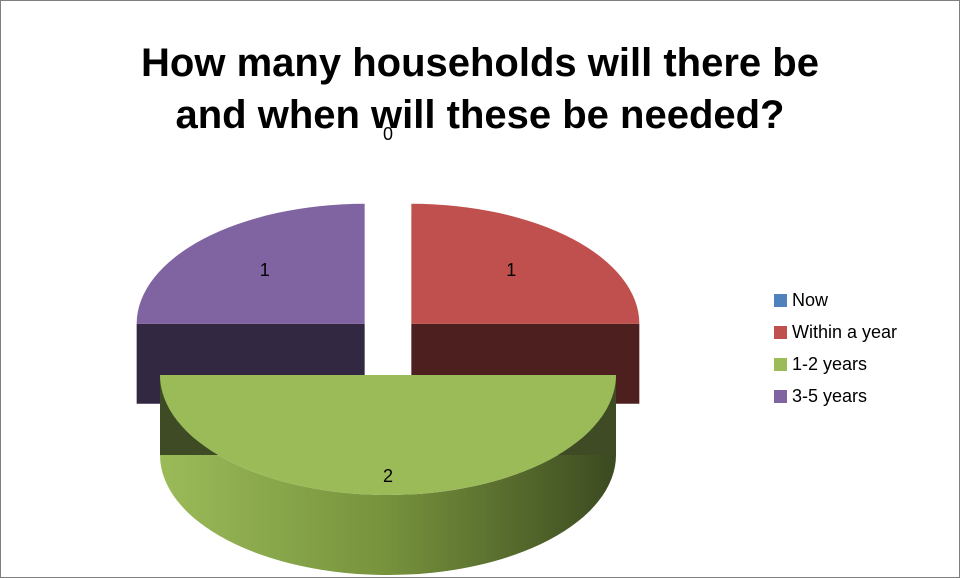 This screenshot has width=960, height=578. I want to click on legend-label-now: Now, so click(810, 300).